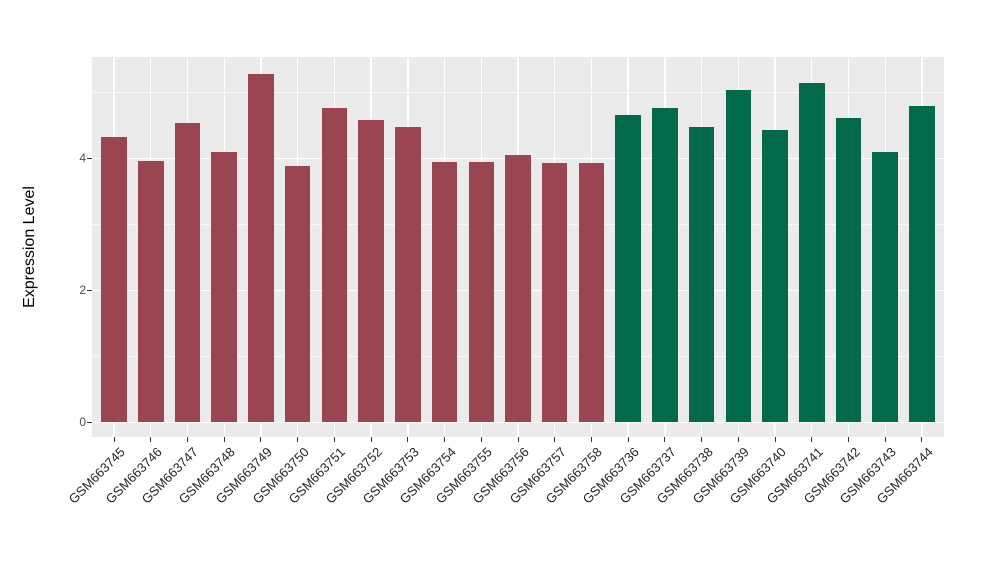 The image size is (1000, 580). What do you see at coordinates (29, 247) in the screenshot?
I see `y-axis-title: Expression Level` at bounding box center [29, 247].